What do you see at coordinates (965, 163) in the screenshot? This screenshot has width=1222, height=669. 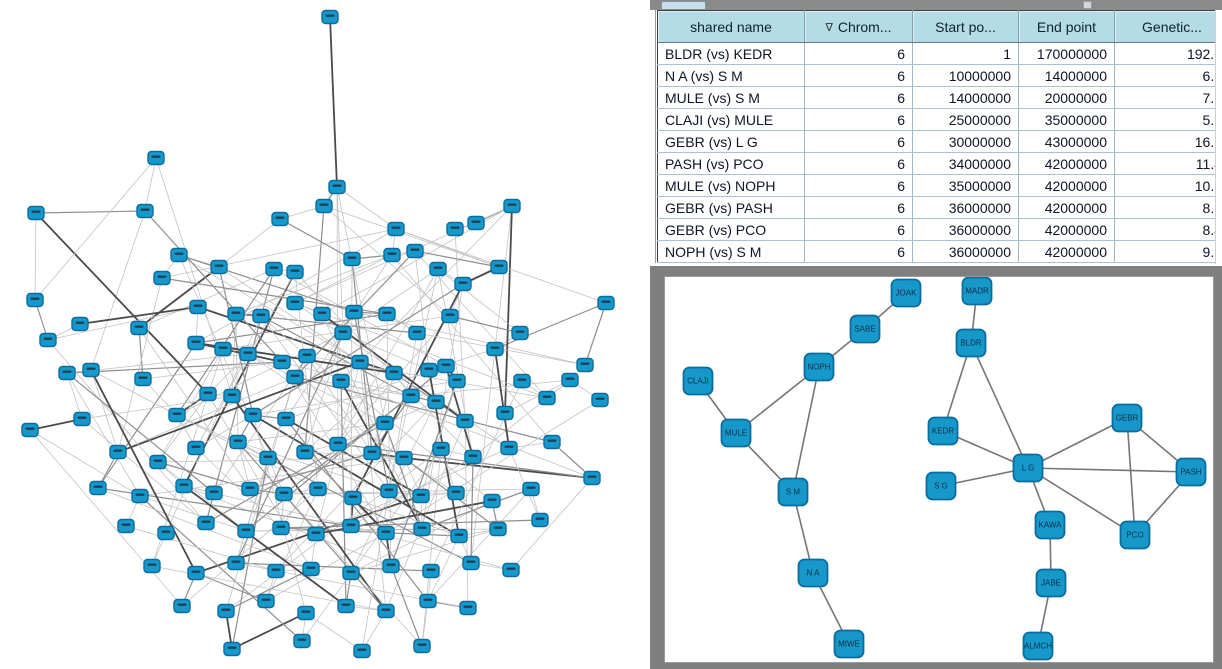 I see `table-cell: 34000000` at bounding box center [965, 163].